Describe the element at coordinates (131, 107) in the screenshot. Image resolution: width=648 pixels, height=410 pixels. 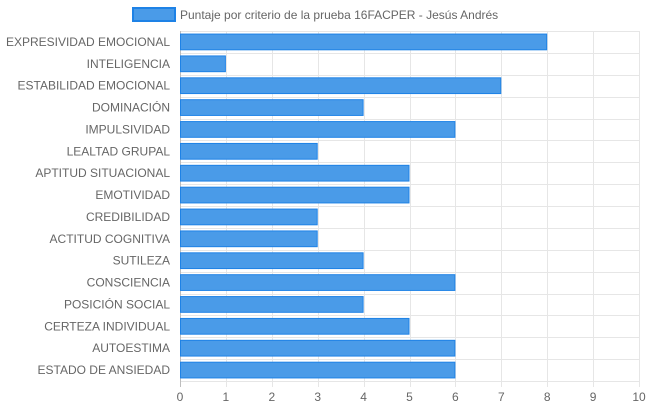
I see `category-label: DOMINACIÓN` at that location.